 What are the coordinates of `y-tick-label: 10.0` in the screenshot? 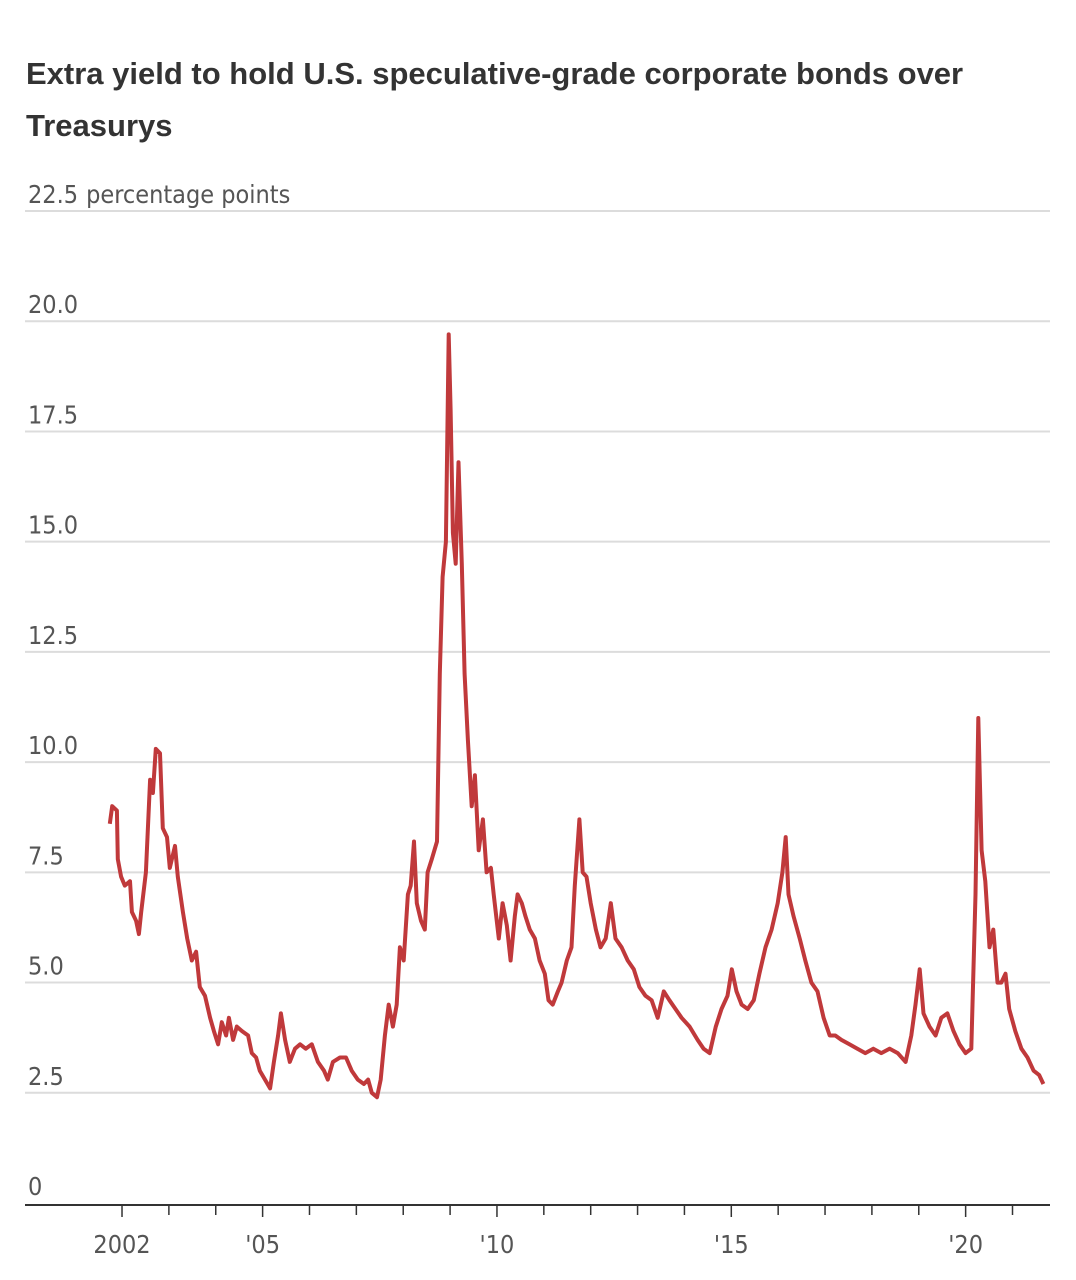 It's located at (53, 745).